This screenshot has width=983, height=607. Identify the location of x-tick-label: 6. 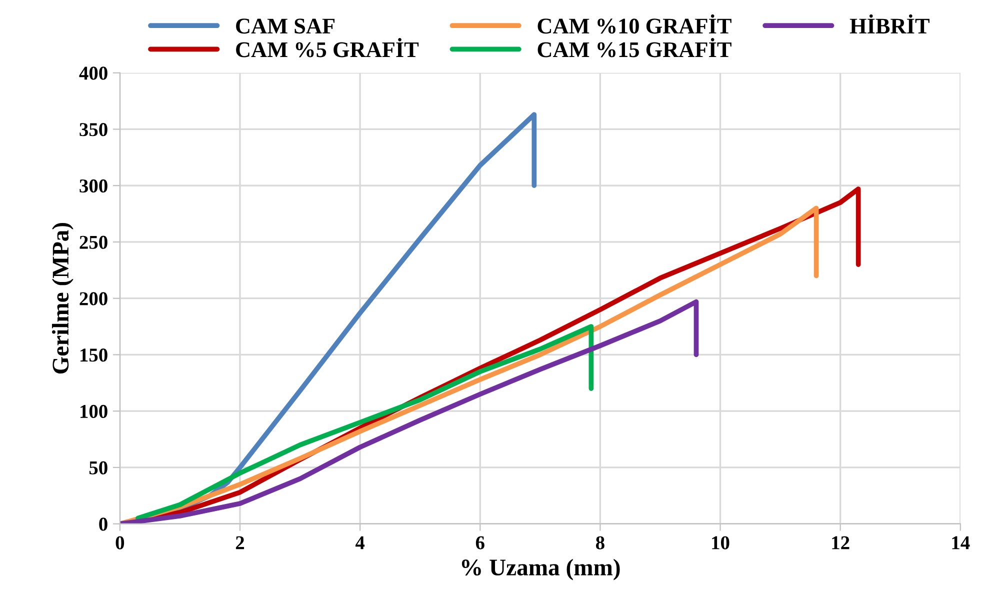
(480, 543).